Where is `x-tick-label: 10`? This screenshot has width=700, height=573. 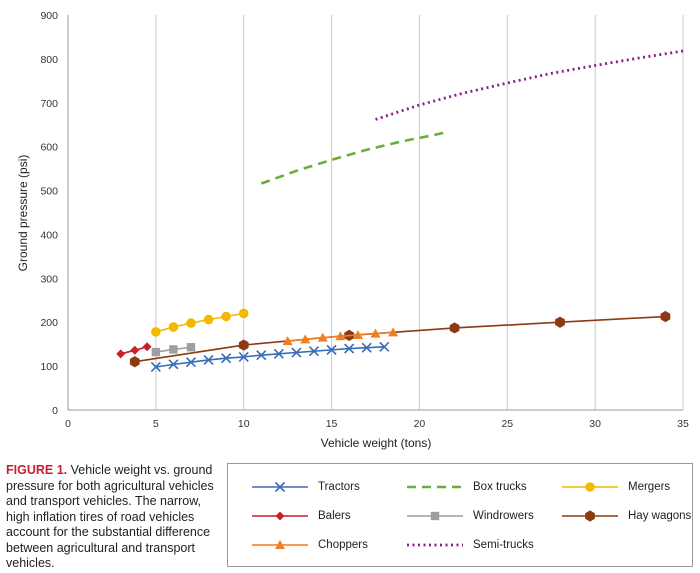
x-tick-label: 10 is located at coordinates (244, 424).